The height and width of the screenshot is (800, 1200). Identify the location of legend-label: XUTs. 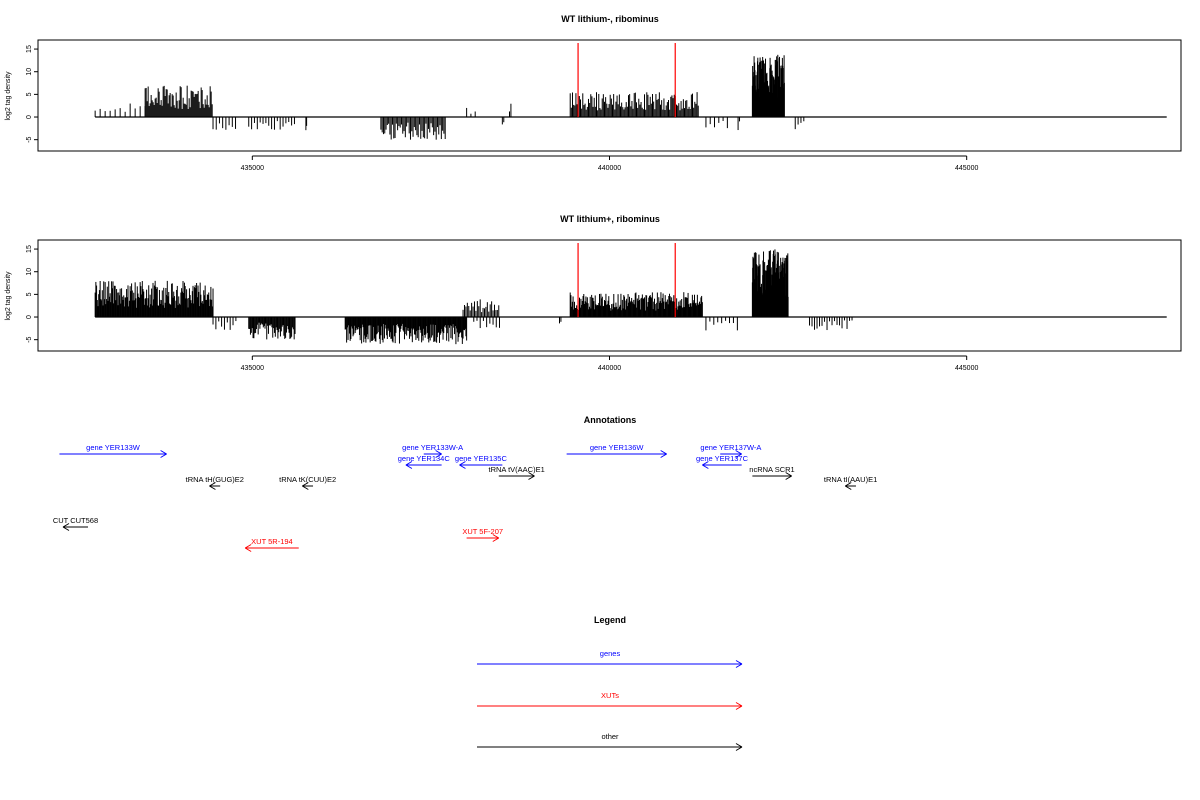
(610, 695).